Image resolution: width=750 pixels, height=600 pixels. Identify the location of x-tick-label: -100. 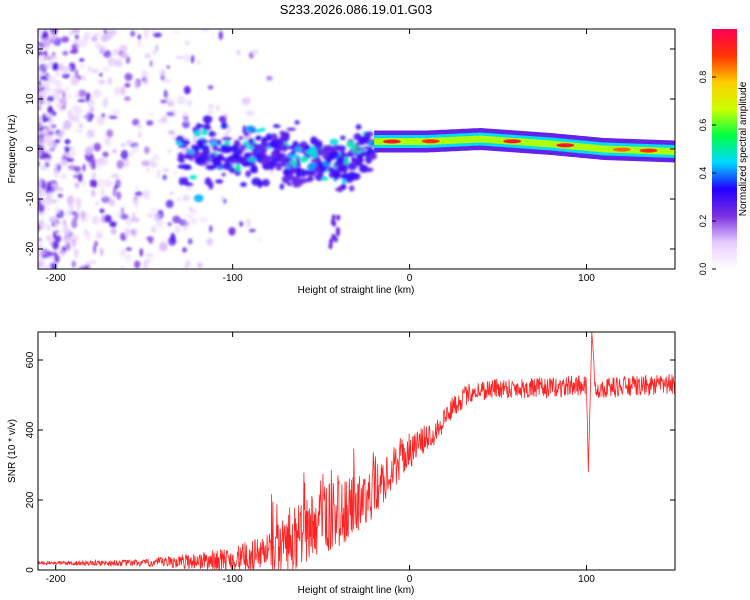
(233, 579).